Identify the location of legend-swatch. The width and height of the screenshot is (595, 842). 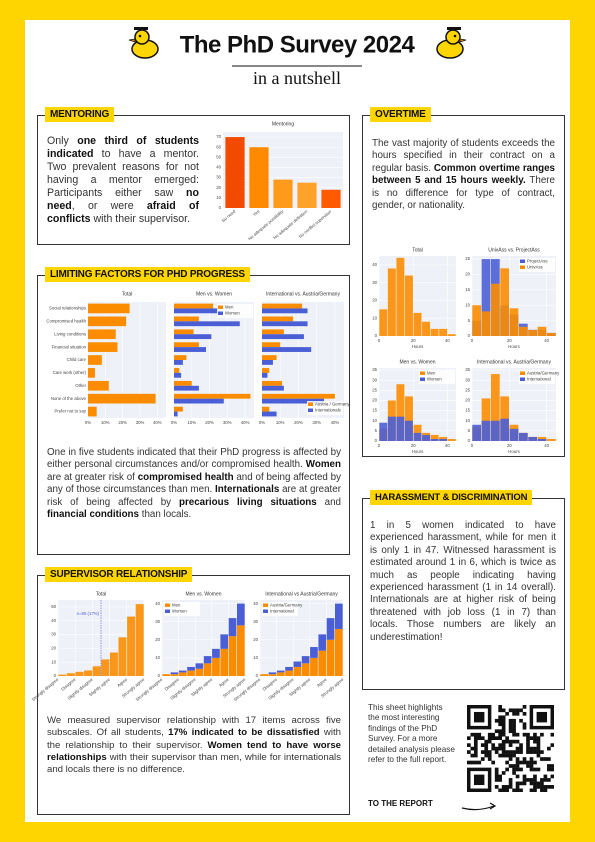
(167, 611).